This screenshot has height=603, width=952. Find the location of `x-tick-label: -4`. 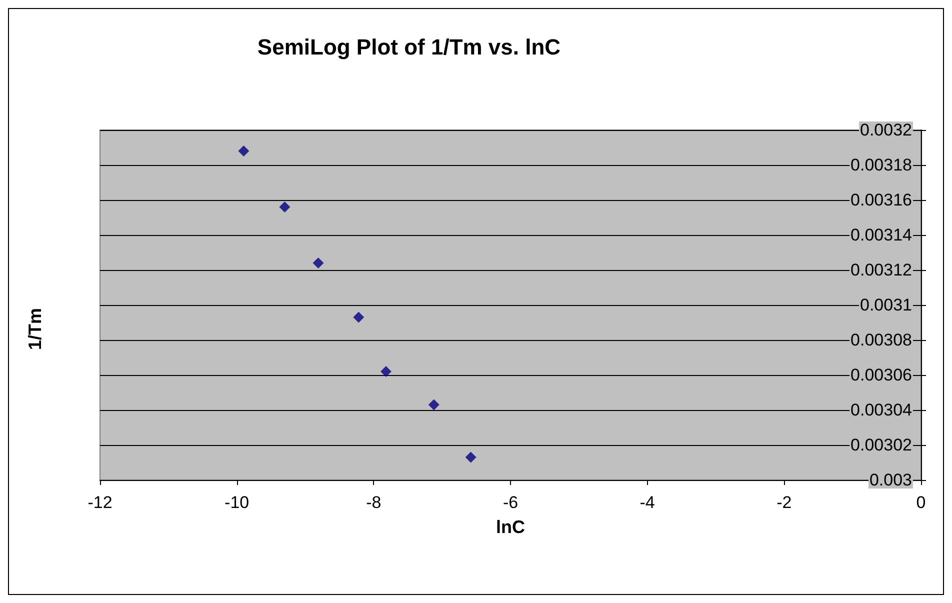

x-tick-label: -4 is located at coordinates (647, 502).